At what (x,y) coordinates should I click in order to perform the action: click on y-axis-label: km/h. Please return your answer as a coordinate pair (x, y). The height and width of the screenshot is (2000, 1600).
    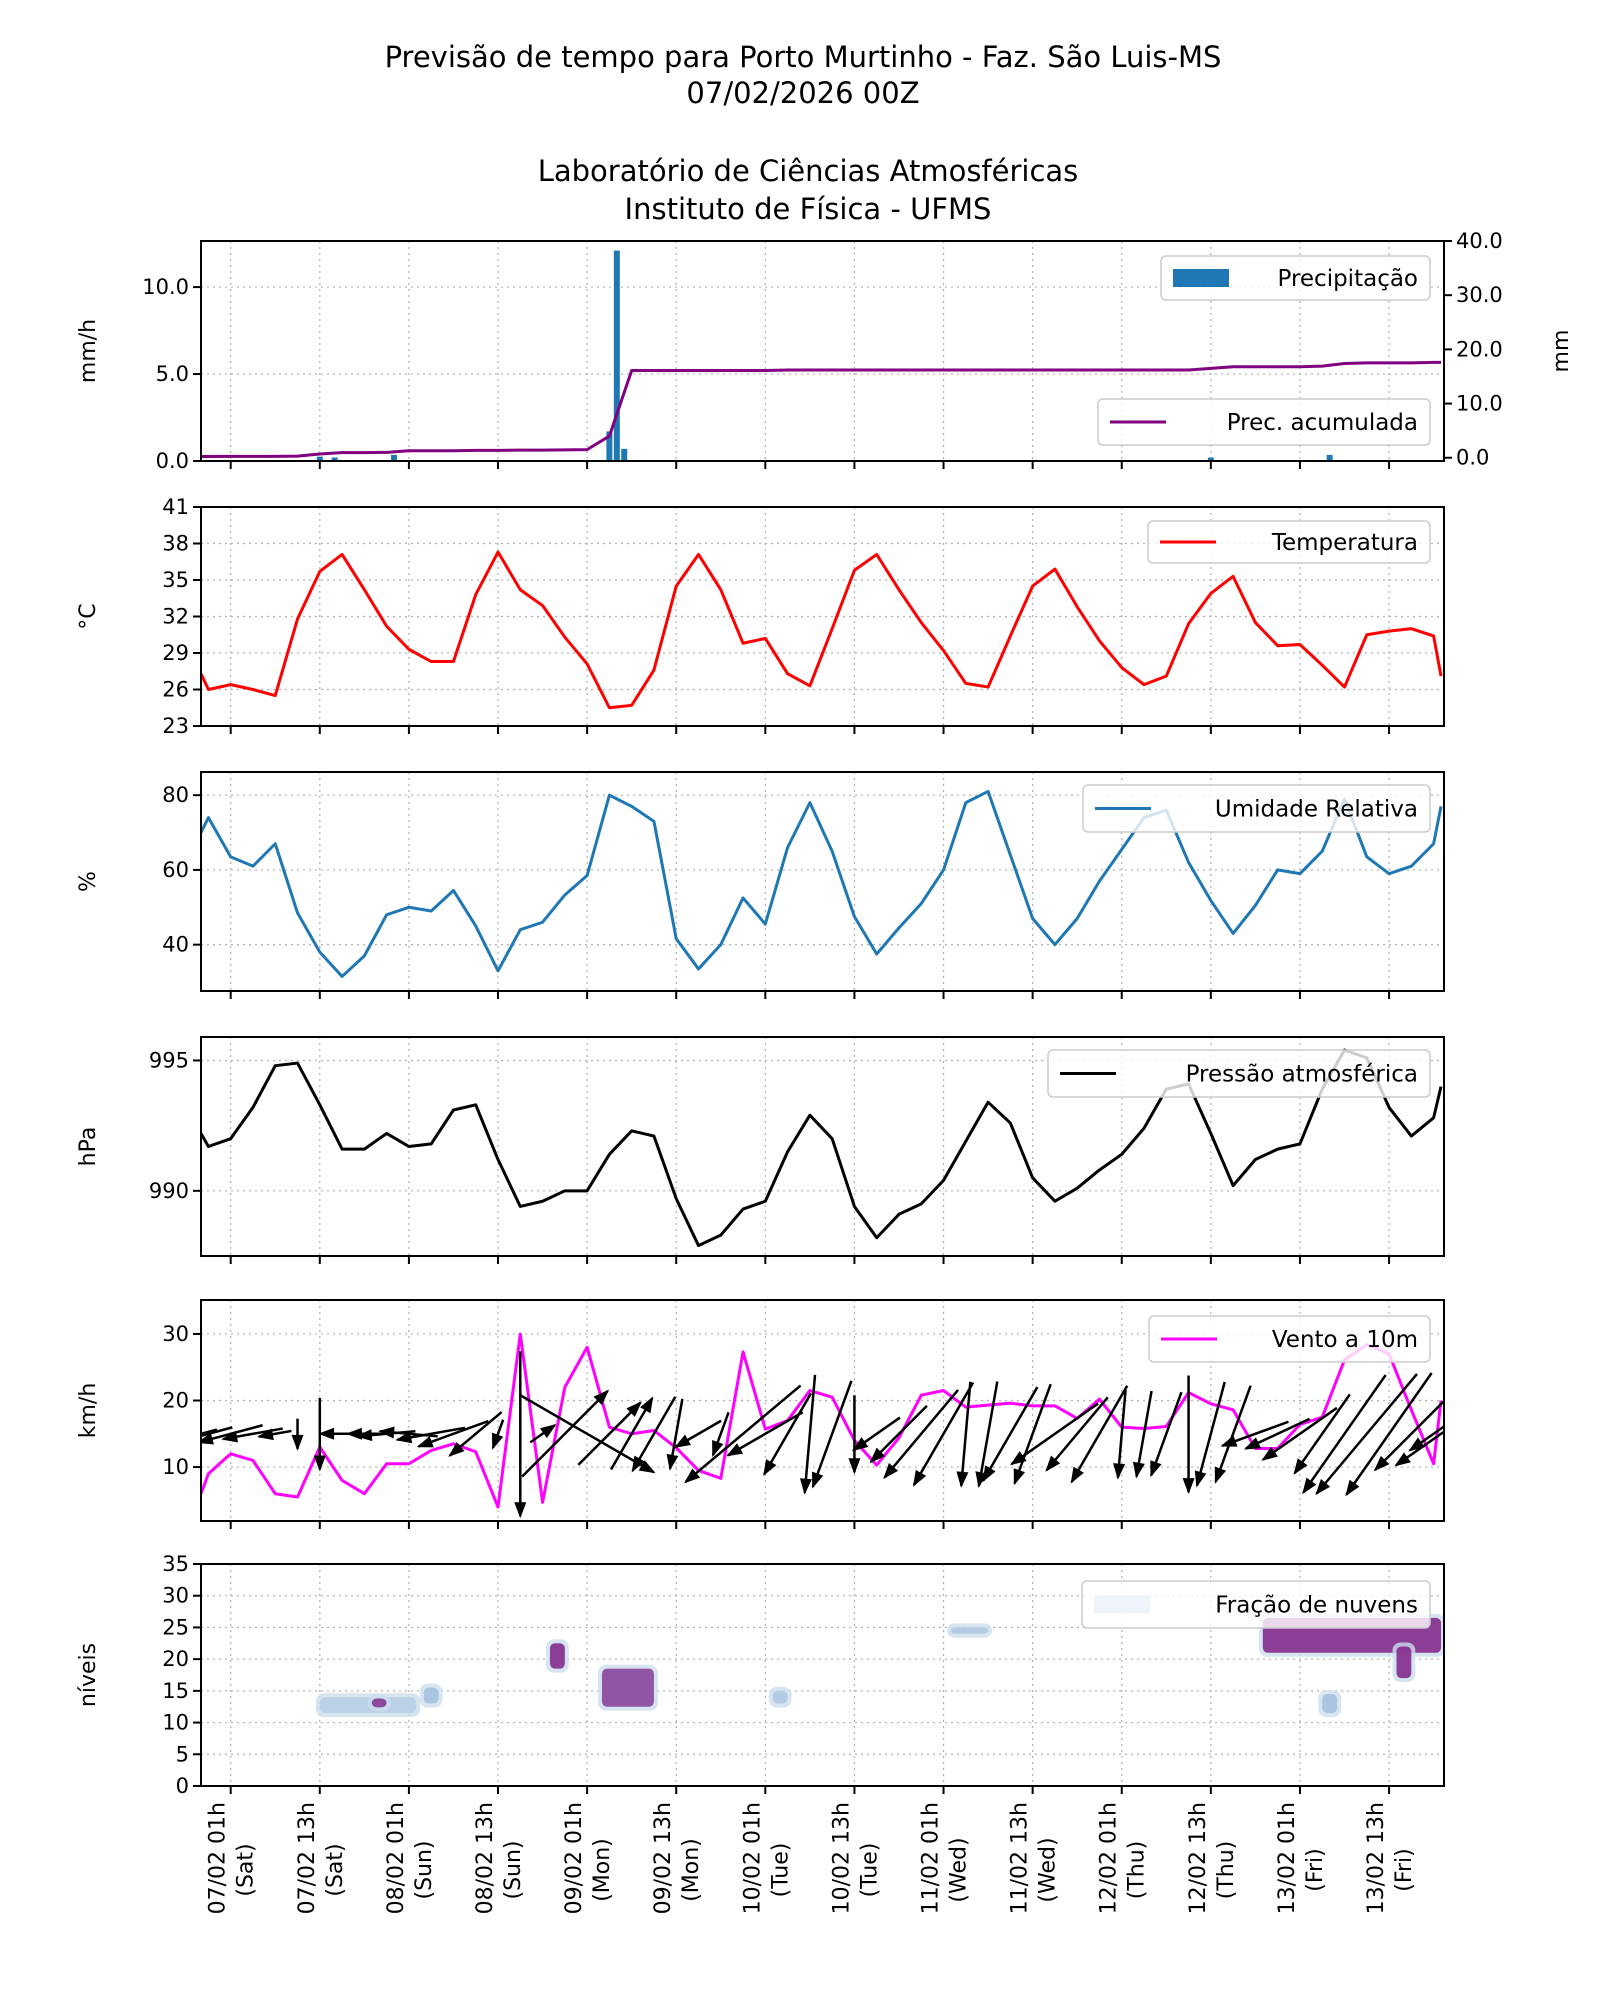
    Looking at the image, I should click on (88, 1411).